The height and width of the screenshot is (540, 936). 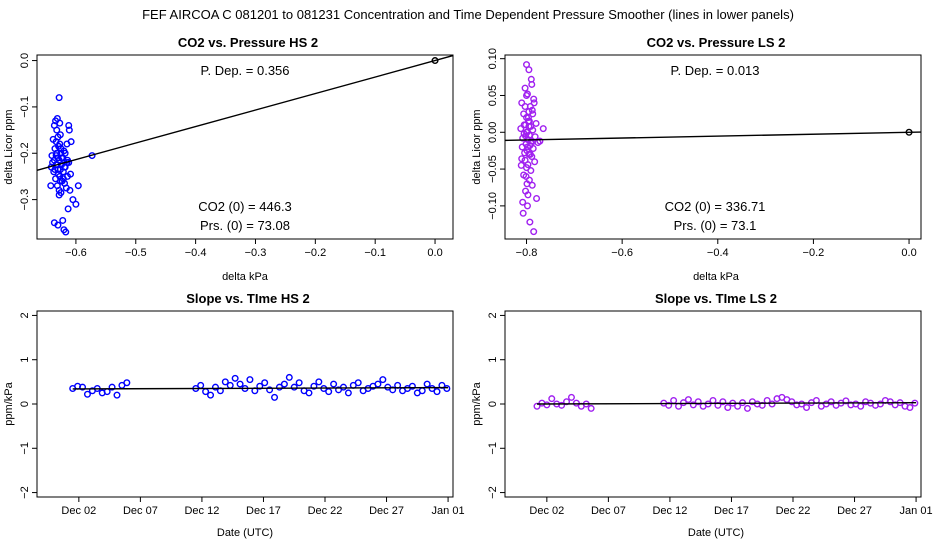 I want to click on x-tick-label: −0.5, so click(x=136, y=253).